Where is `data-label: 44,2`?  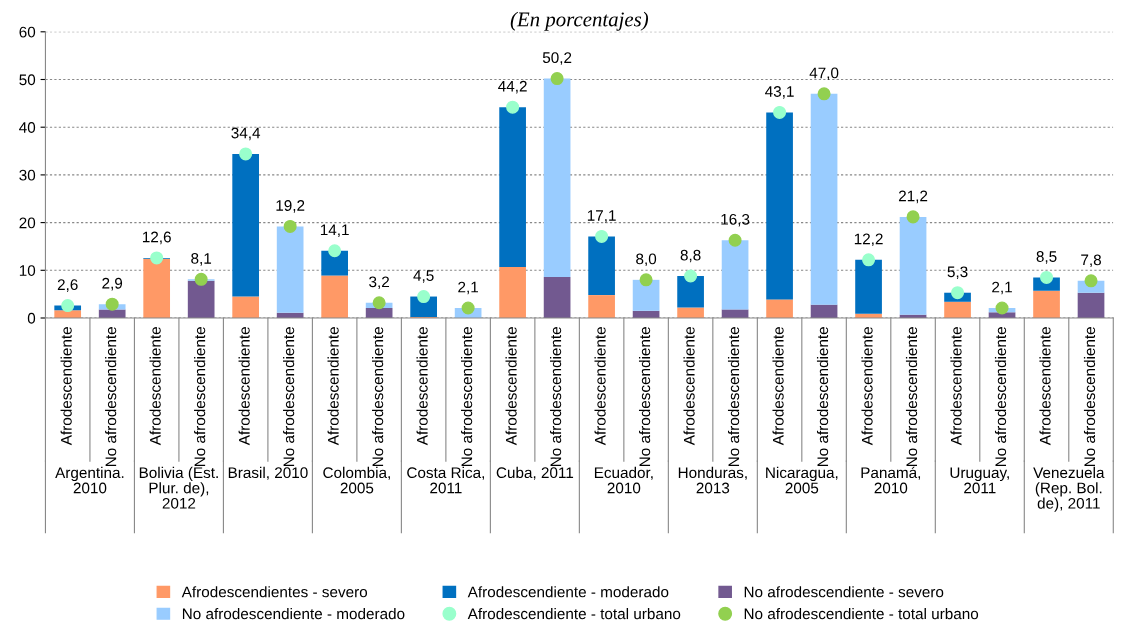
data-label: 44,2 is located at coordinates (512, 87).